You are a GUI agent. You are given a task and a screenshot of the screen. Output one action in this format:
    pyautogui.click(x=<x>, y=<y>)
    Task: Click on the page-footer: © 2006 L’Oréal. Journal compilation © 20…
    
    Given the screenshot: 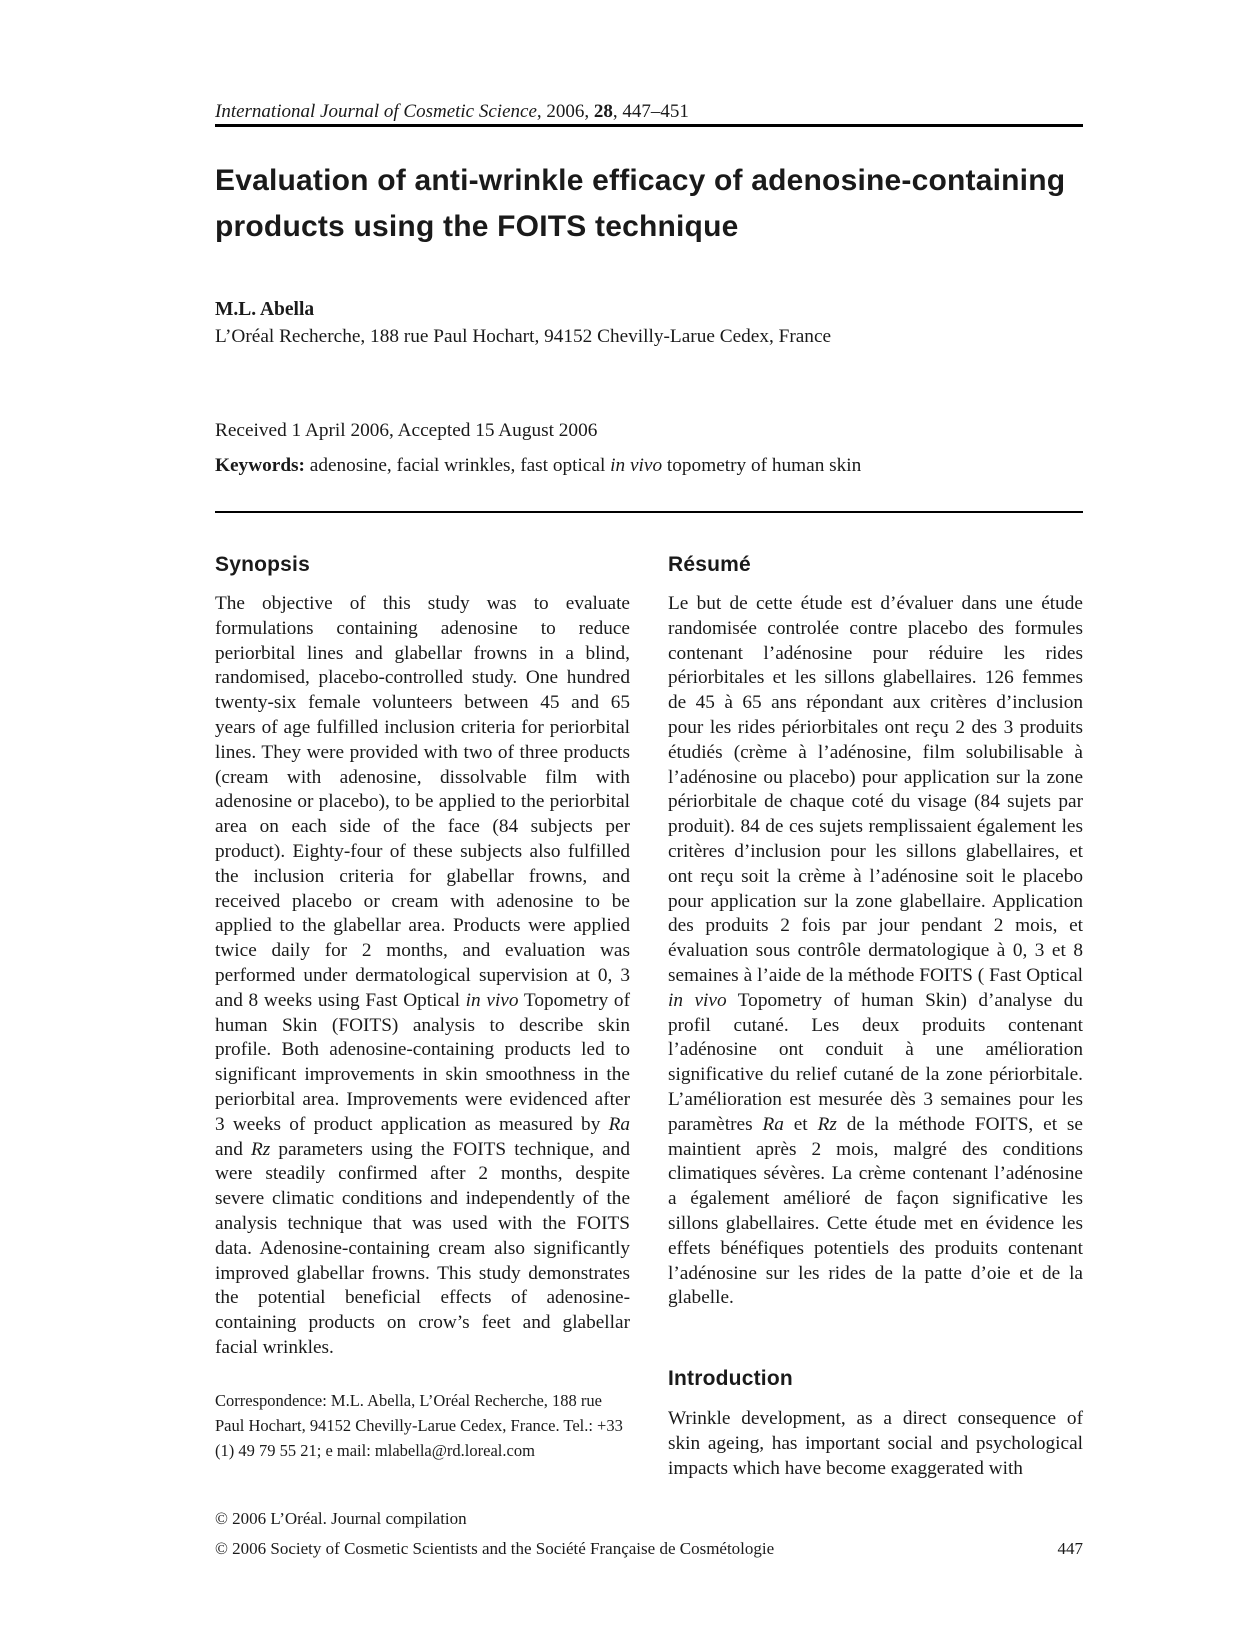 What is the action you would take?
    pyautogui.click(x=649, y=1534)
    